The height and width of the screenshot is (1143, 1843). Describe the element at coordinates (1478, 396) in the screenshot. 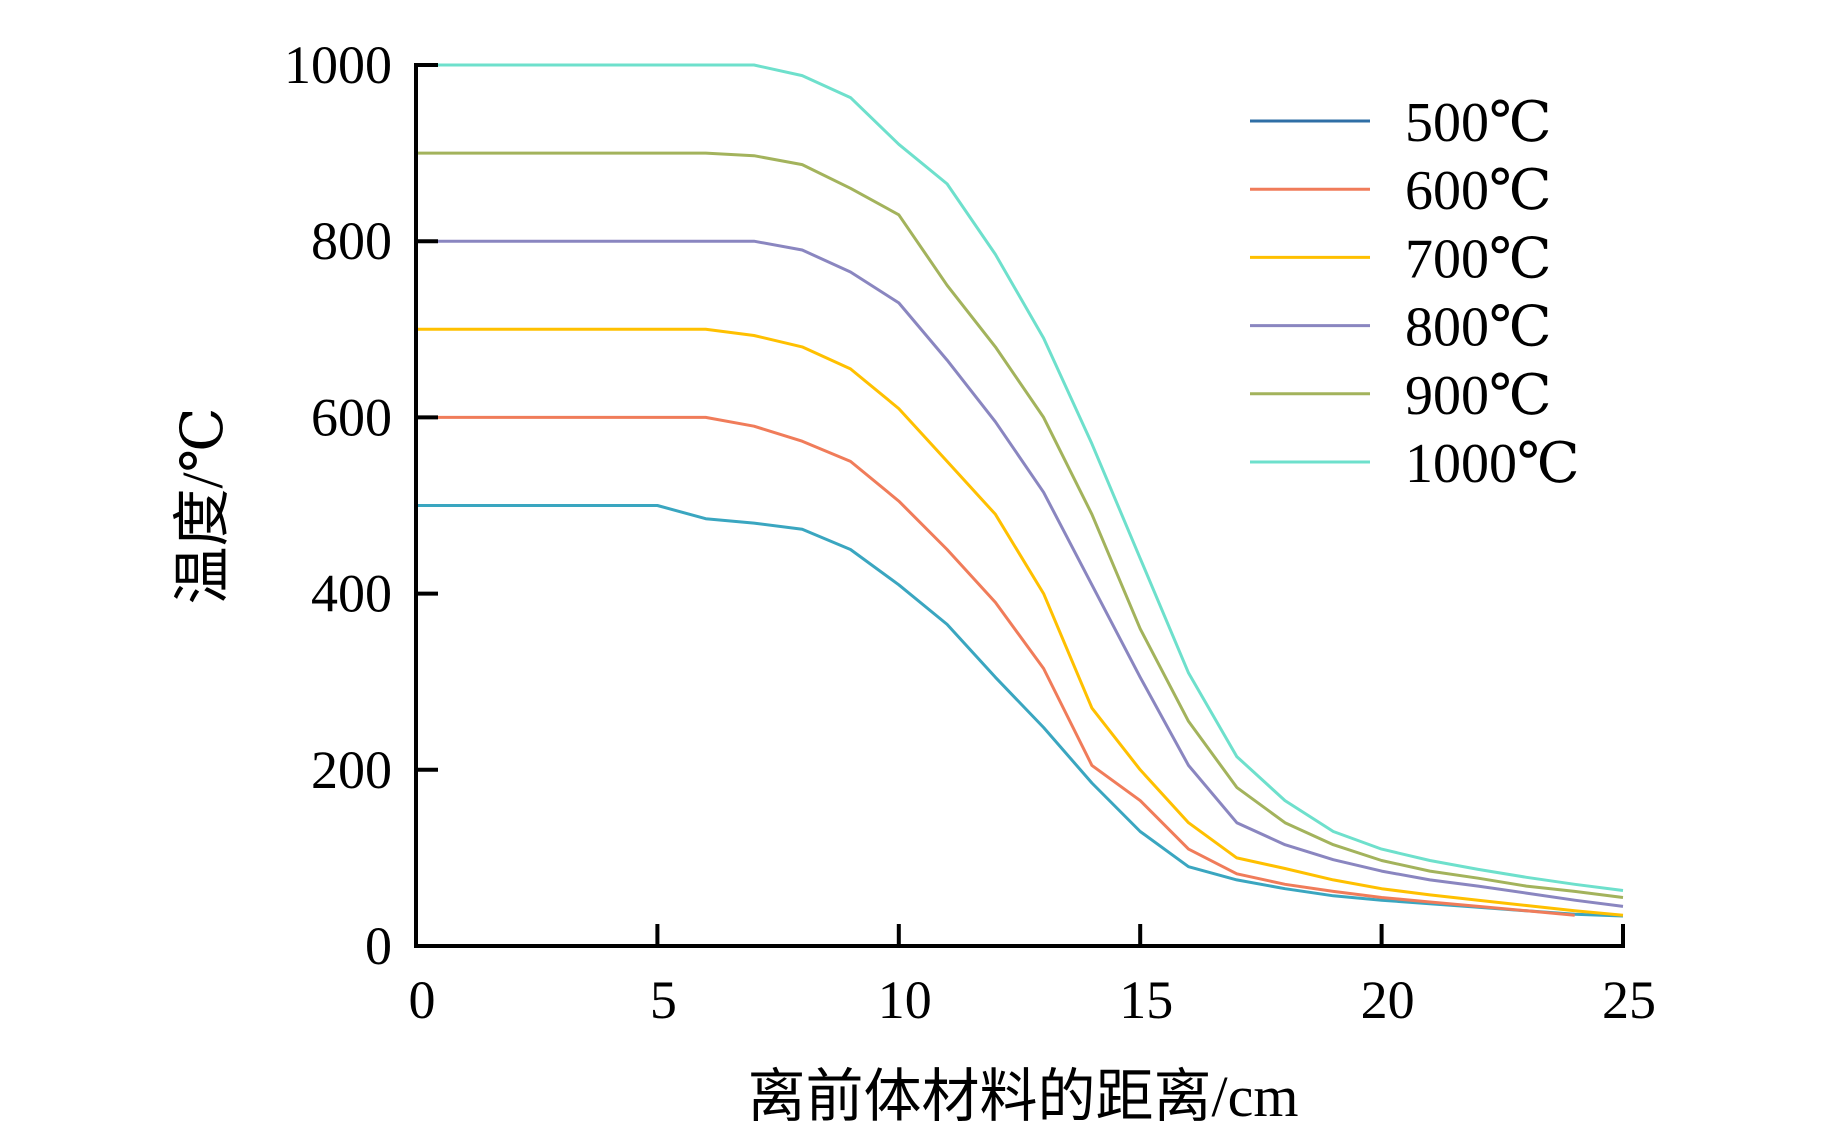

I see `legend-label: 900℃` at that location.